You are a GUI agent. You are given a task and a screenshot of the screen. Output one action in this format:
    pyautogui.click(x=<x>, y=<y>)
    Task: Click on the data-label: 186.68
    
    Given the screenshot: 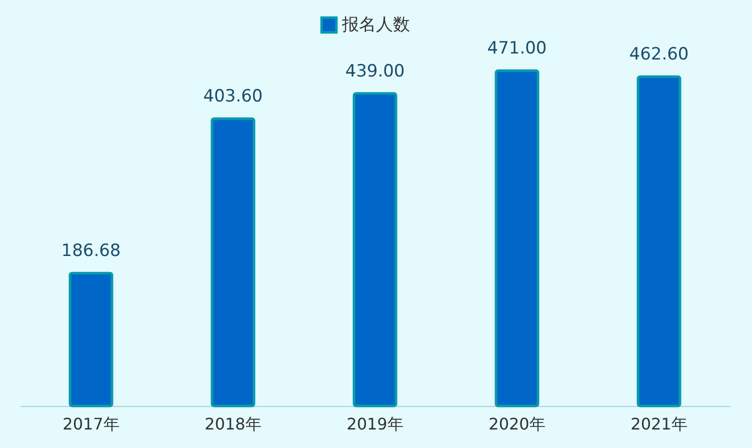 What is the action you would take?
    pyautogui.click(x=91, y=251)
    